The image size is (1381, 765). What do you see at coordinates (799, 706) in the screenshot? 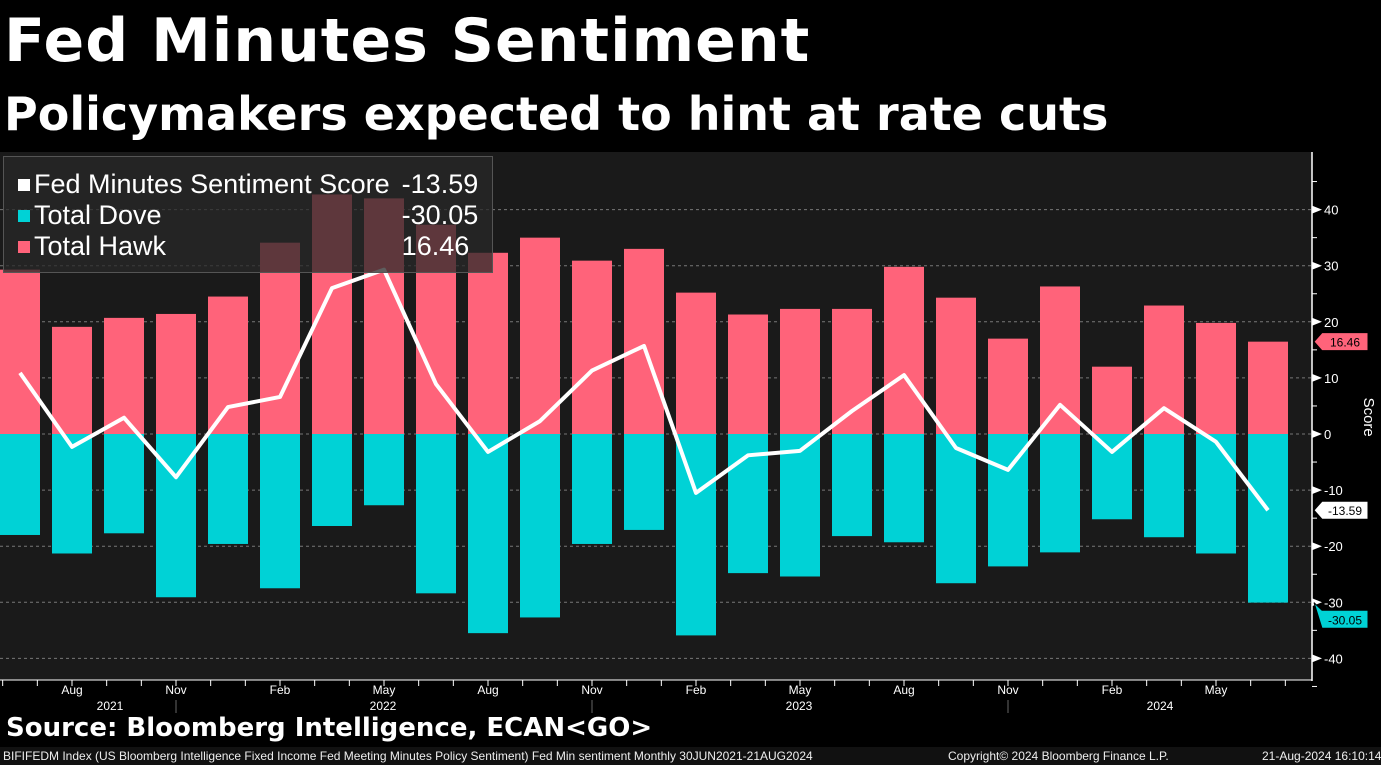
I see `x-year-label: 2023` at bounding box center [799, 706].